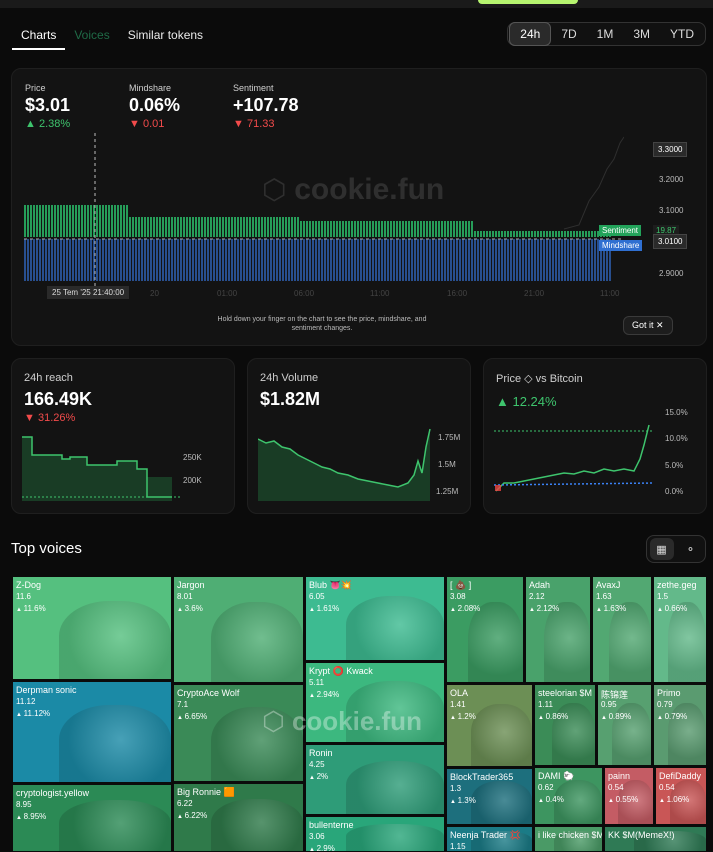 The height and width of the screenshot is (852, 713). What do you see at coordinates (92, 628) in the screenshot?
I see `voice-tile: Z-Dog 11.6 11.6%` at bounding box center [92, 628].